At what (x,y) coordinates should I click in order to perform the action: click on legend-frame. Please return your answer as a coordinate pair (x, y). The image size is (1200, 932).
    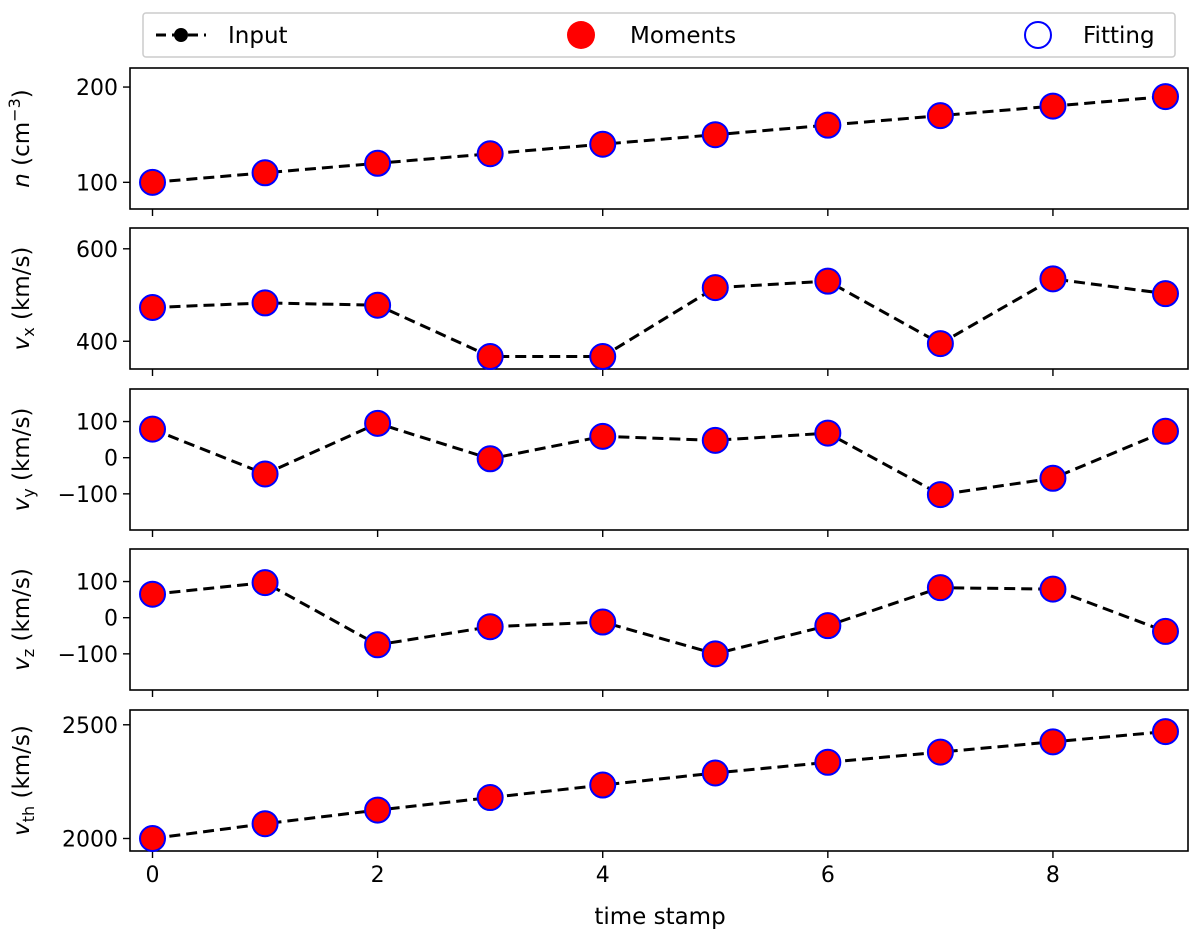
    Looking at the image, I should click on (659, 35).